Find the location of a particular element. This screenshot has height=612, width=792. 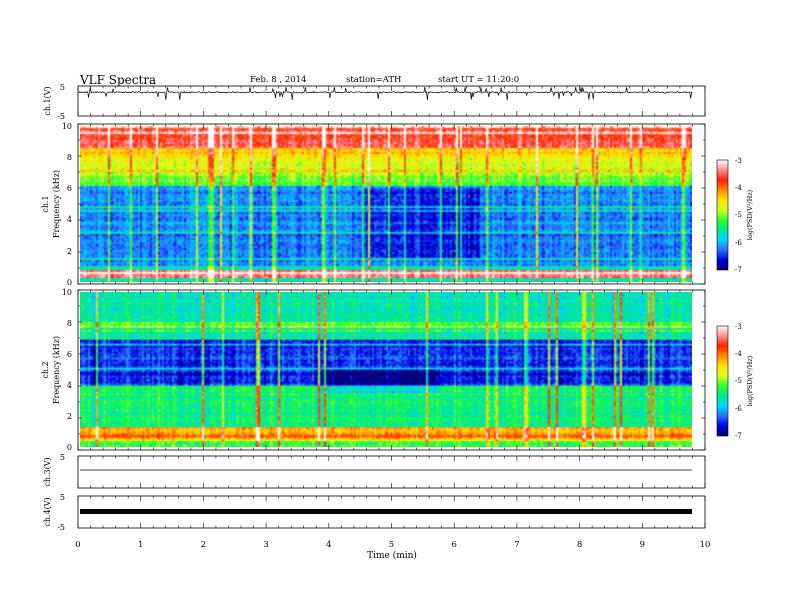

ch1-ytick-6: 6 is located at coordinates (69, 188).